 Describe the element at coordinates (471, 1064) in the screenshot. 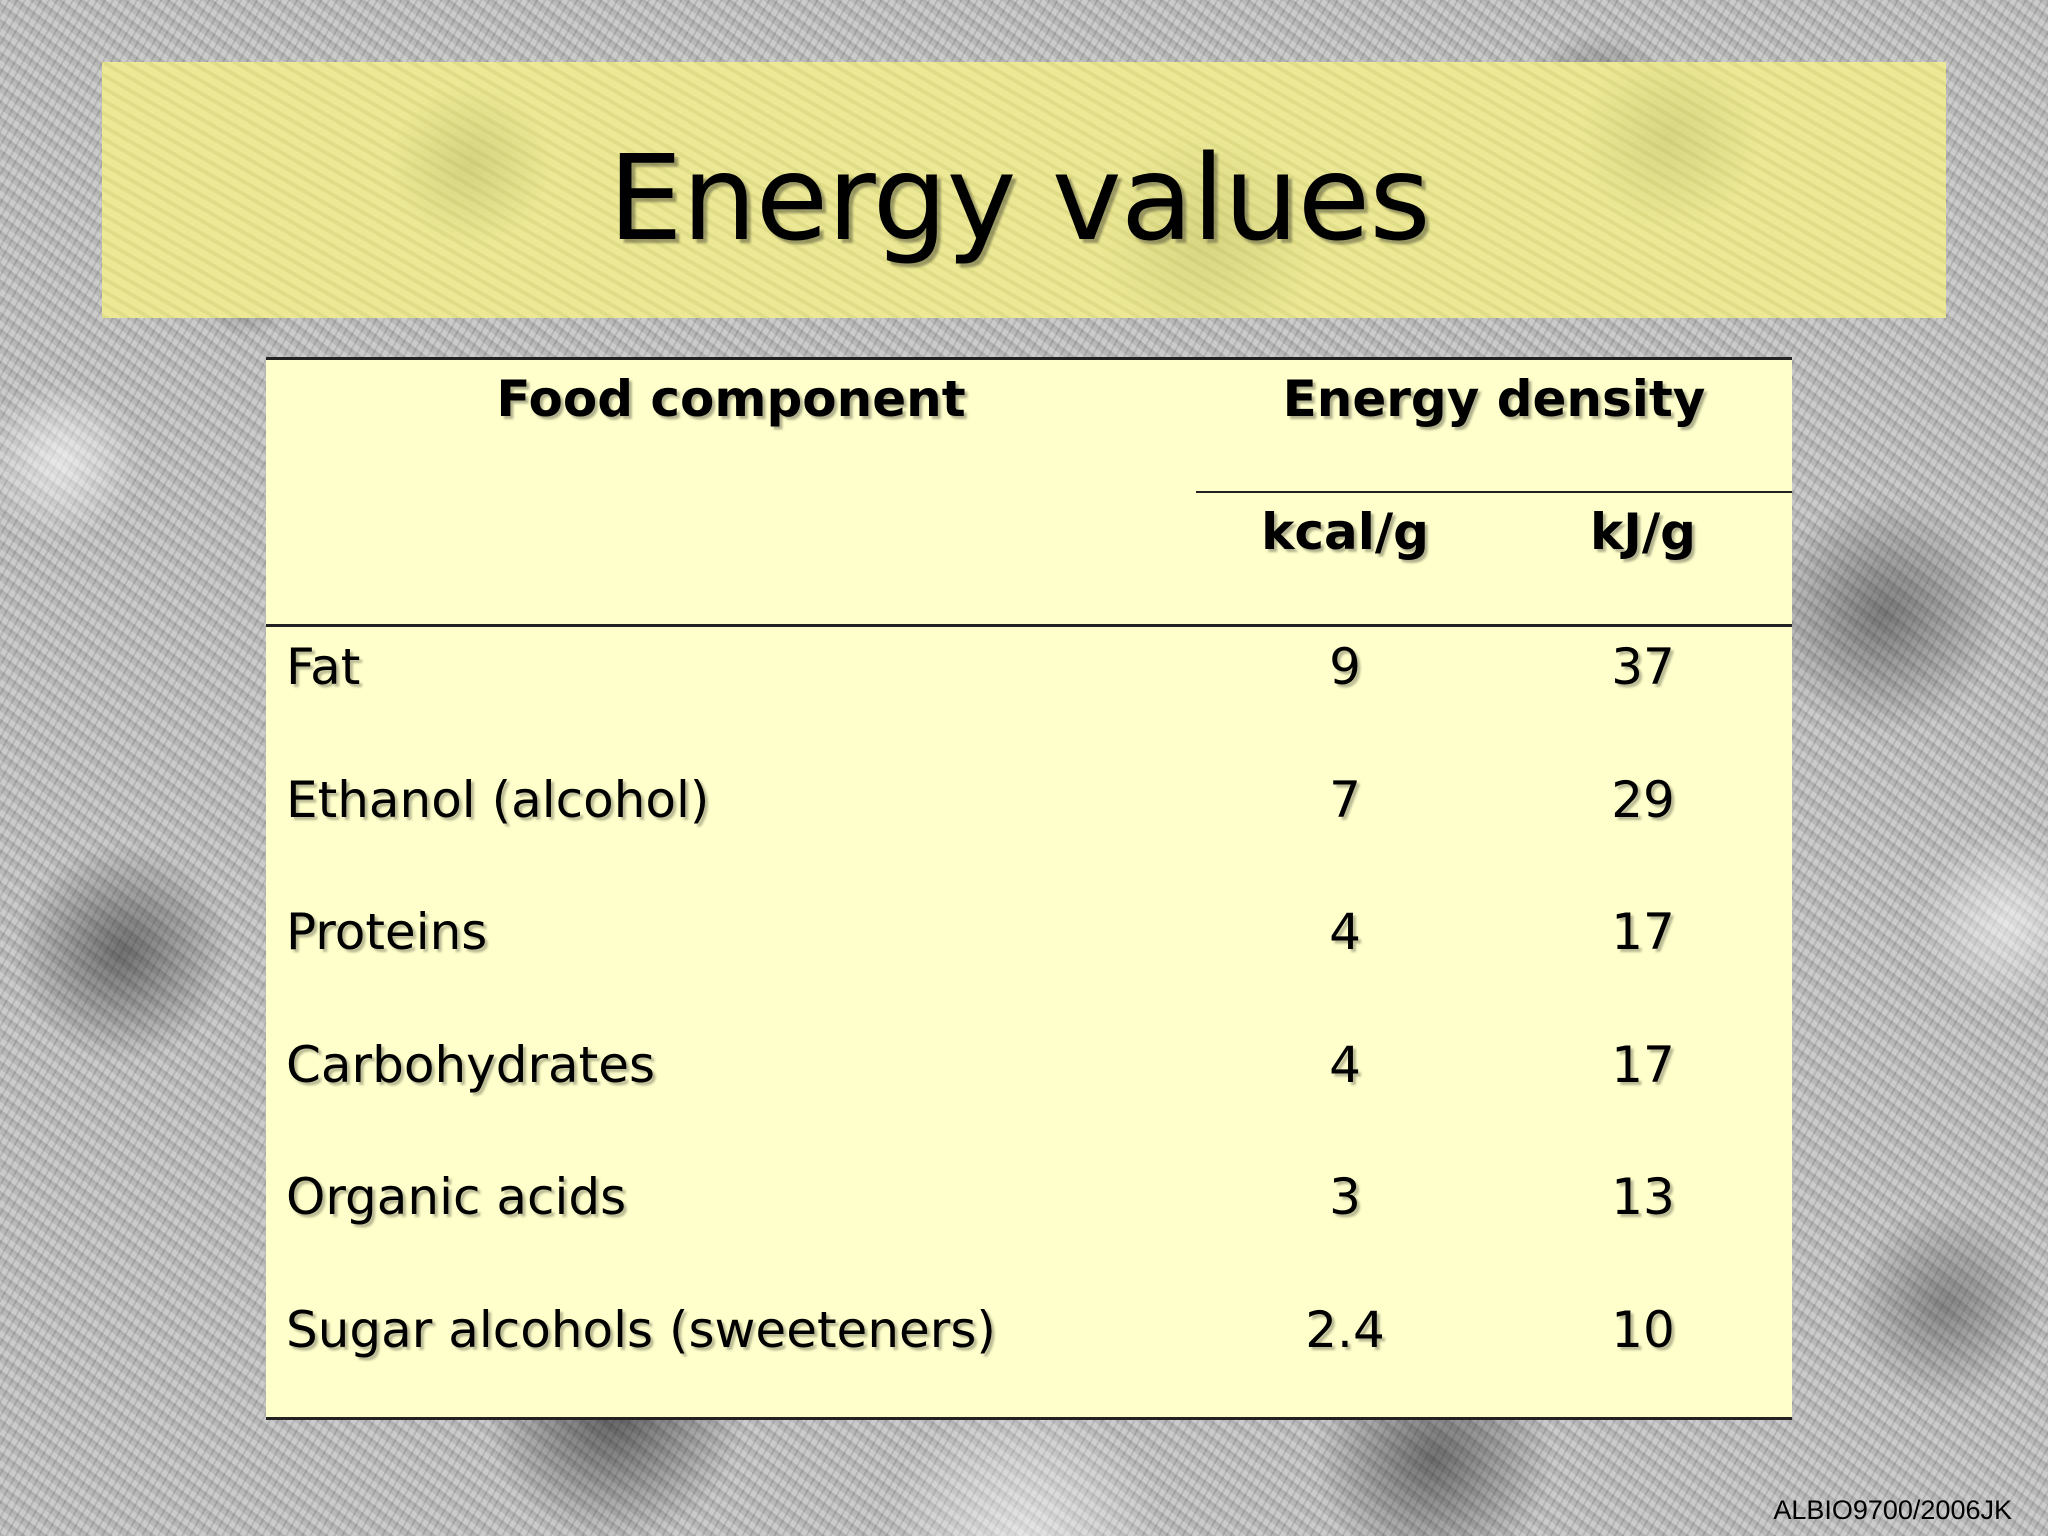

I see `food-name: Carbohydrates` at that location.